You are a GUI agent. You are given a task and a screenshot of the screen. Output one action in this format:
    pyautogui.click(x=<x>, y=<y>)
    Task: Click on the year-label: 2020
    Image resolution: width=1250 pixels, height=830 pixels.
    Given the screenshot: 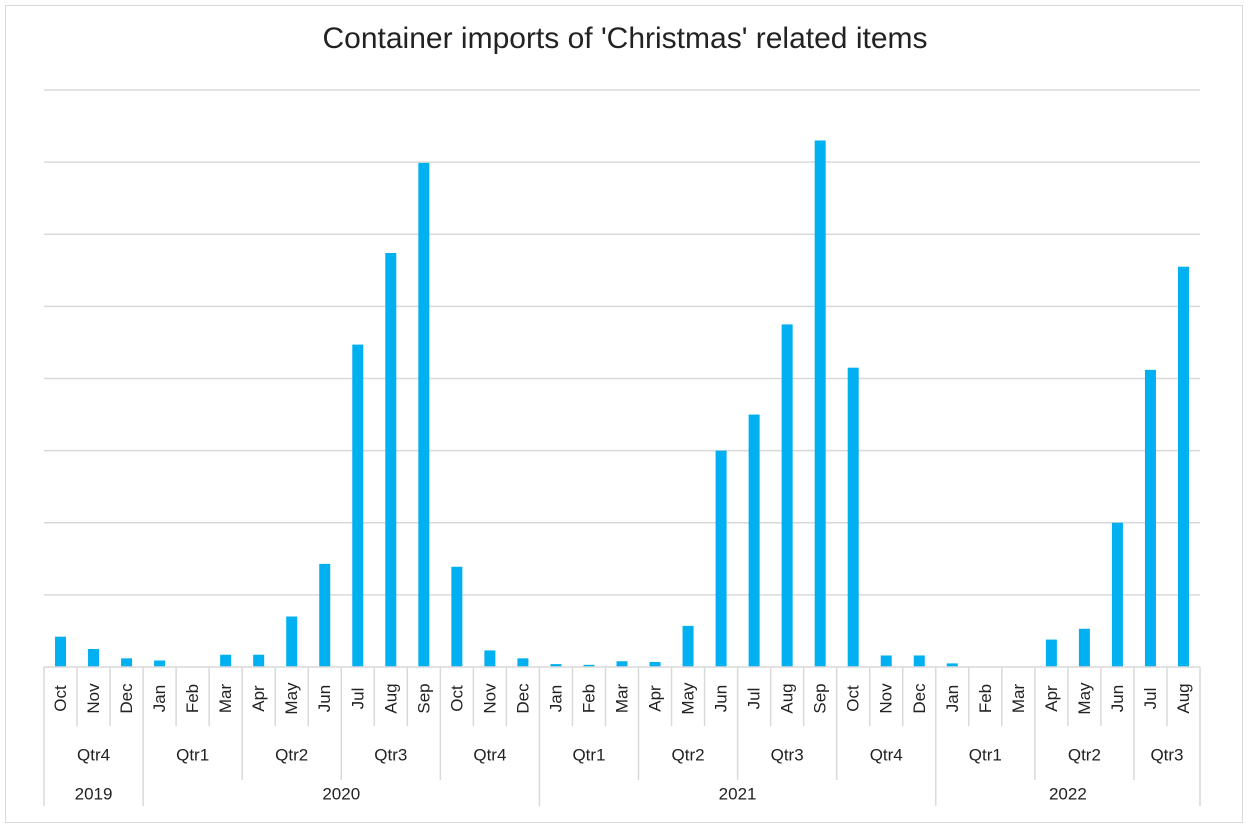 What is the action you would take?
    pyautogui.click(x=341, y=794)
    